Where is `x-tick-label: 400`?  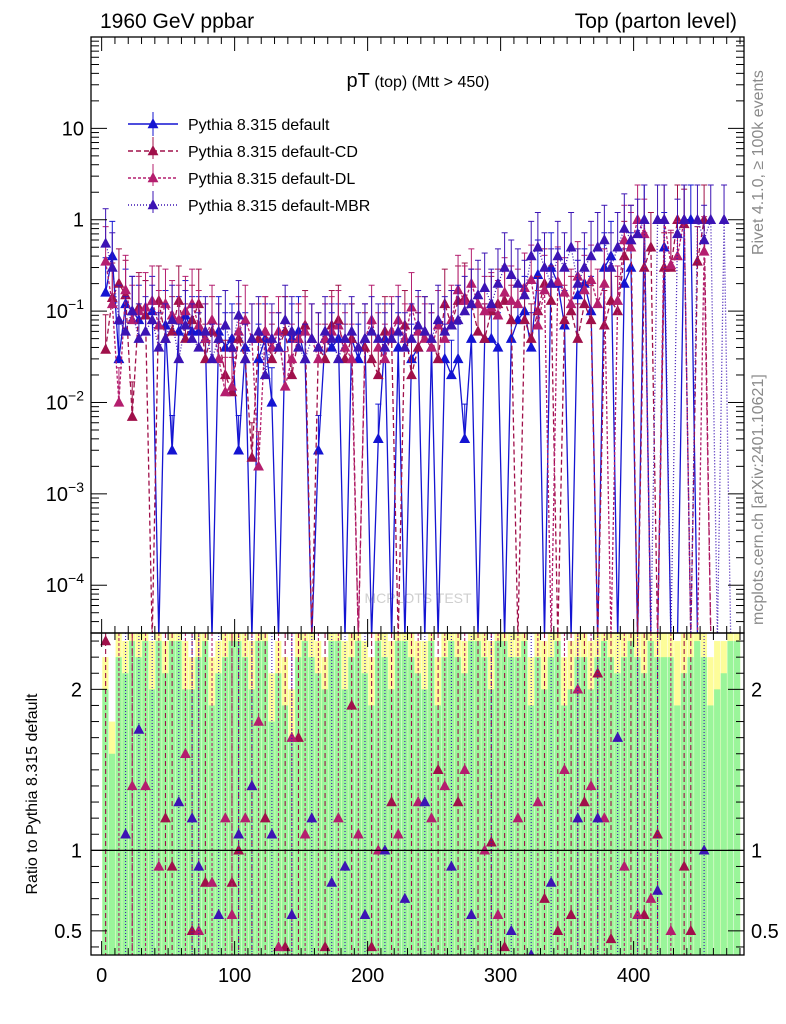
x-tick-label: 400 is located at coordinates (633, 976).